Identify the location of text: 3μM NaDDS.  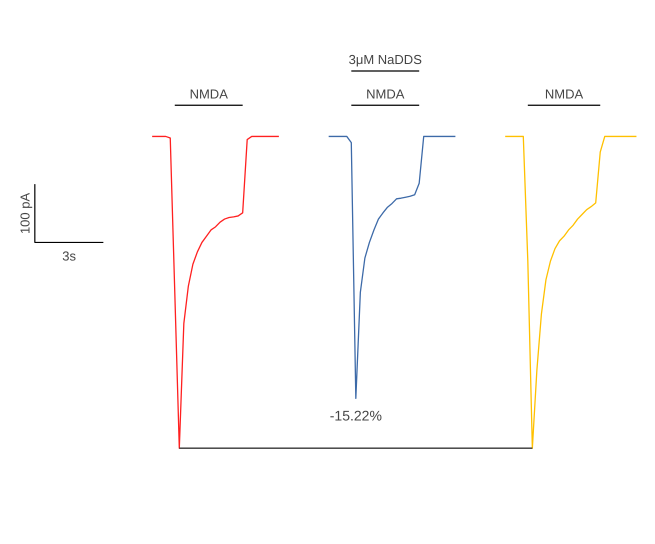
(385, 60).